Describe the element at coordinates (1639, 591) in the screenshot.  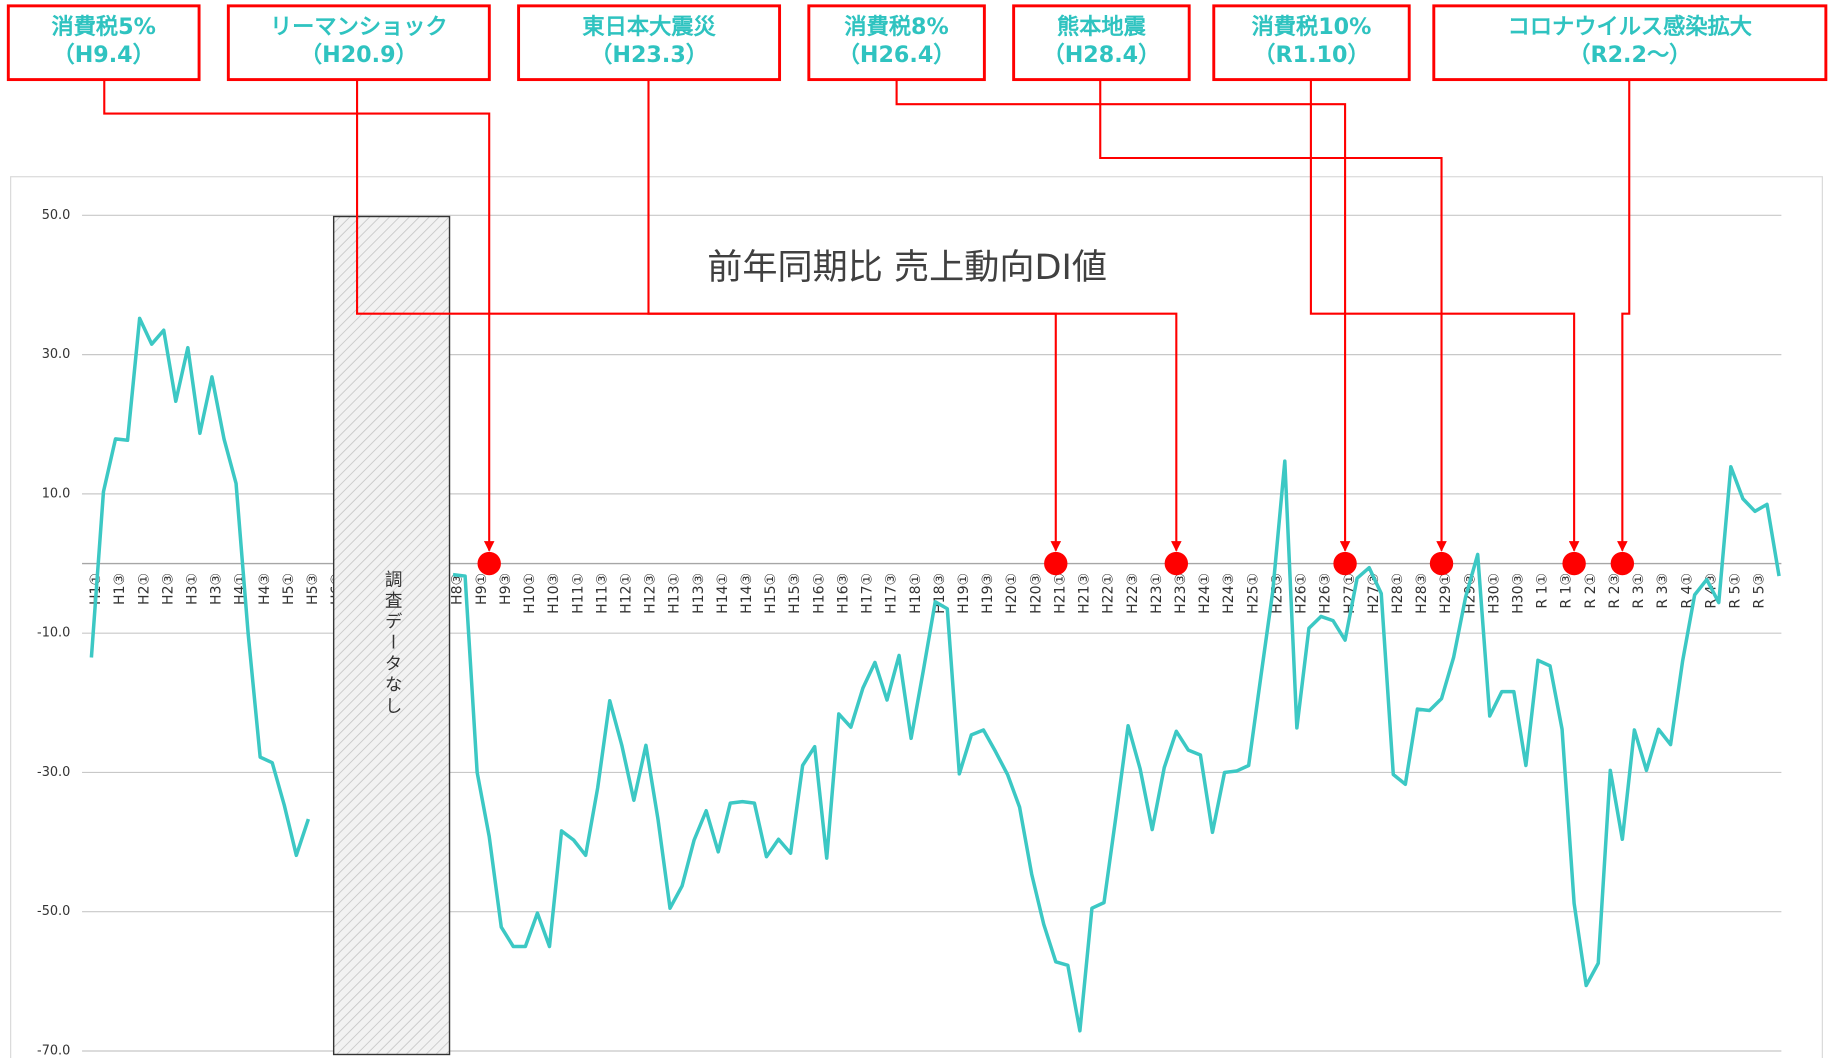
I see `x-tick-label: R 3①` at that location.